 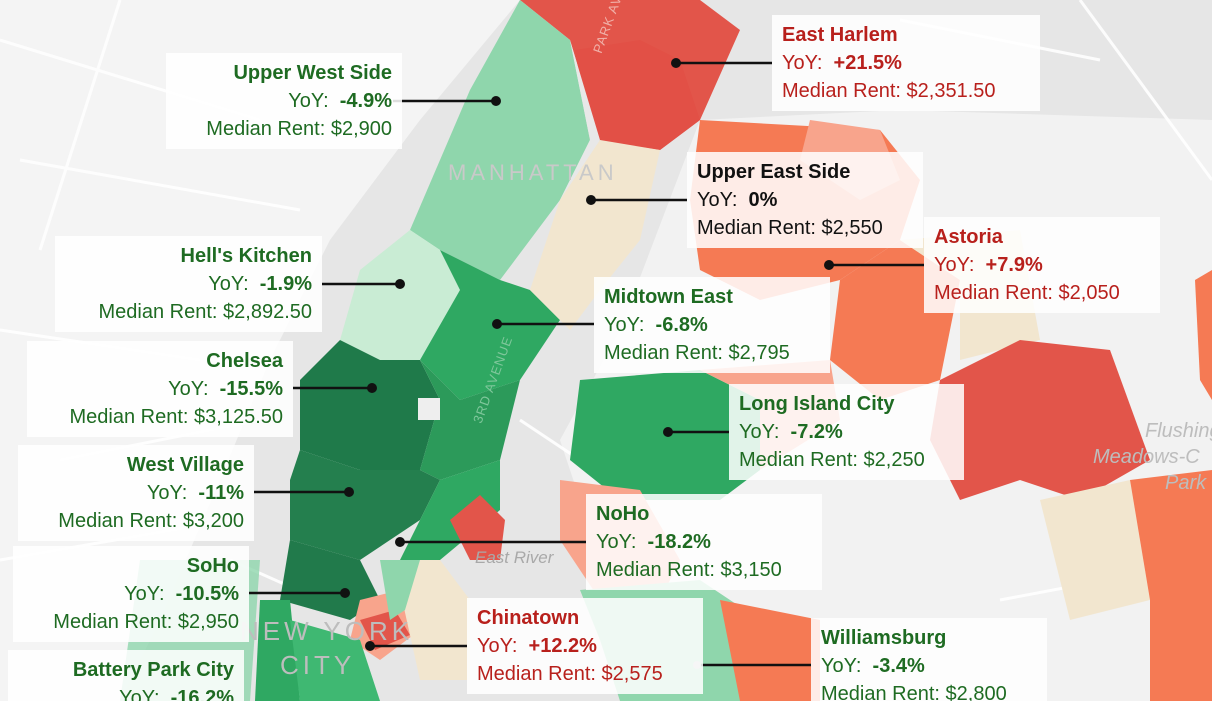 I want to click on neighborhood-name: SoHo, so click(x=212, y=566).